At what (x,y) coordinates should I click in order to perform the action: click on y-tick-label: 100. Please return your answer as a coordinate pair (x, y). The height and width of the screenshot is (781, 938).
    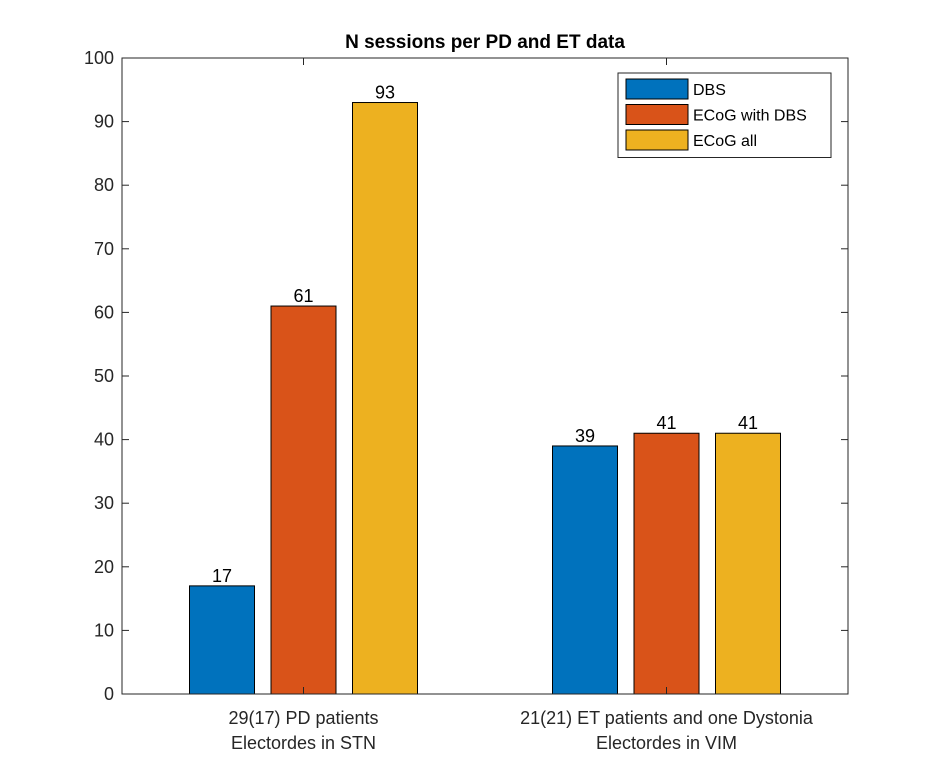
    Looking at the image, I should click on (99, 58).